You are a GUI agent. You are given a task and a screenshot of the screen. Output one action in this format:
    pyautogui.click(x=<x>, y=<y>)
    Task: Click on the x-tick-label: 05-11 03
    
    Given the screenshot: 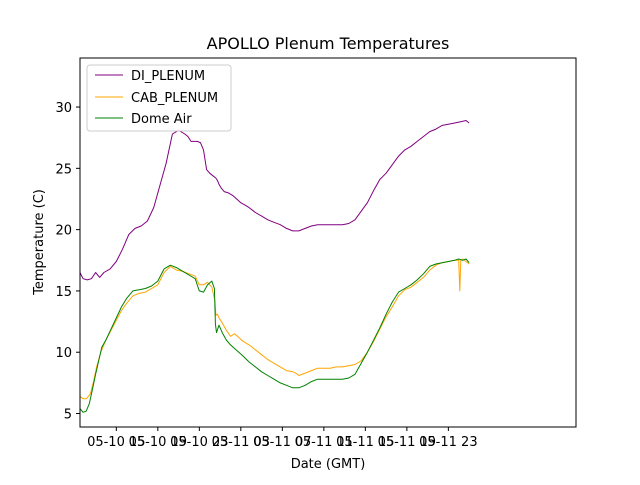 What is the action you would take?
    pyautogui.click(x=241, y=442)
    